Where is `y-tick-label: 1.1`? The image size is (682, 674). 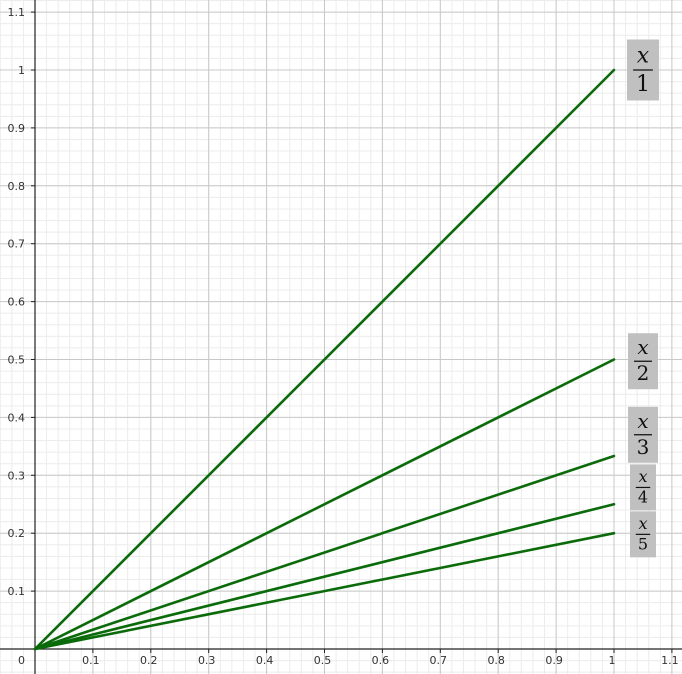
y-tick-label: 1.1 is located at coordinates (17, 12).